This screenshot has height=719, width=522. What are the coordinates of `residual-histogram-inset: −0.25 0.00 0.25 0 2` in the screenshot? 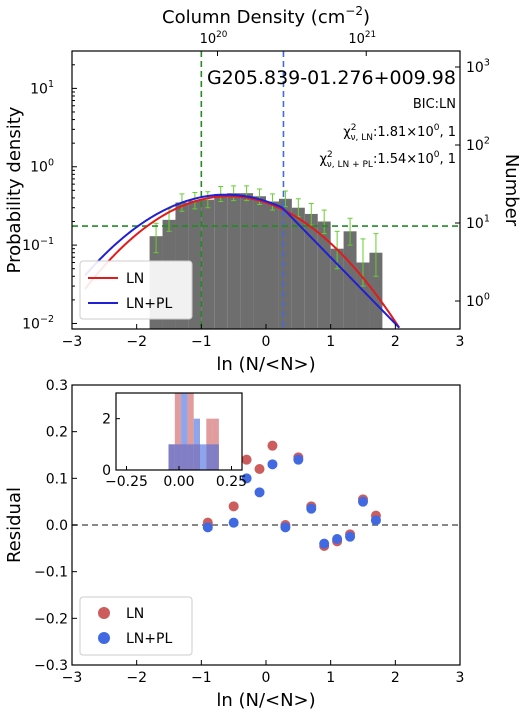 It's located at (174, 441).